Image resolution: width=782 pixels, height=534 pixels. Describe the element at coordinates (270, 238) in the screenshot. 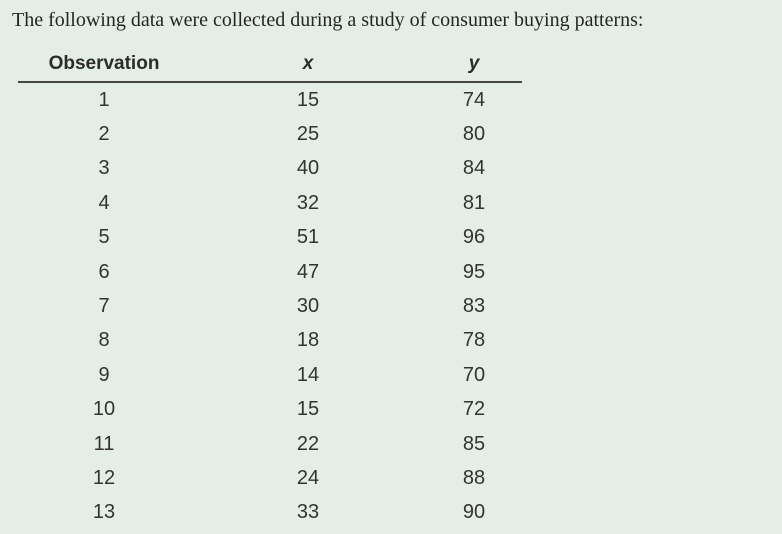

I see `table-row: 5 51 96` at that location.